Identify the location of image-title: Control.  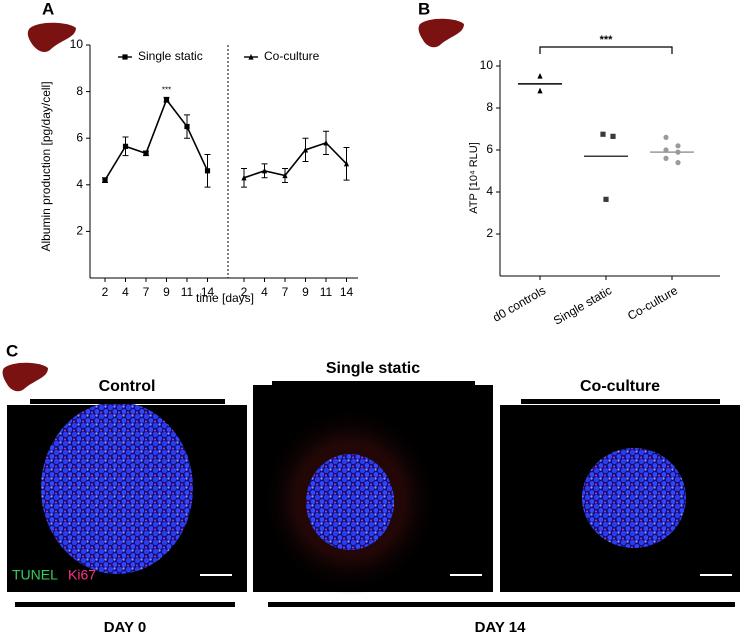
(127, 386).